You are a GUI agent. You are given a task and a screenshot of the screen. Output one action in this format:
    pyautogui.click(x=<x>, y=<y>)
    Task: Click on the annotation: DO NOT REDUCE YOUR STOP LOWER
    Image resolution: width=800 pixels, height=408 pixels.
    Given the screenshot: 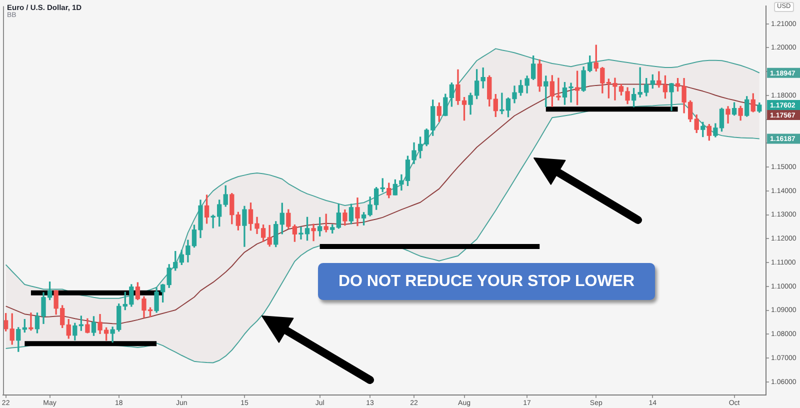 What is the action you would take?
    pyautogui.click(x=486, y=281)
    